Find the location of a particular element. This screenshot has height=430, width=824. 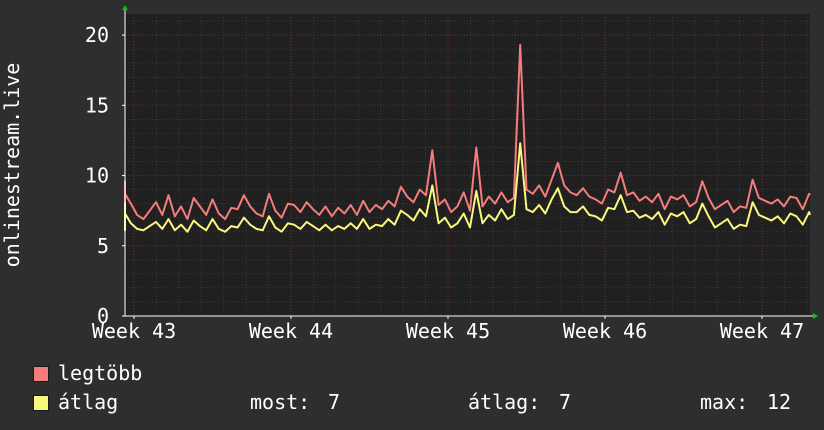

x-tick-label: Week 47 is located at coordinates (762, 331).